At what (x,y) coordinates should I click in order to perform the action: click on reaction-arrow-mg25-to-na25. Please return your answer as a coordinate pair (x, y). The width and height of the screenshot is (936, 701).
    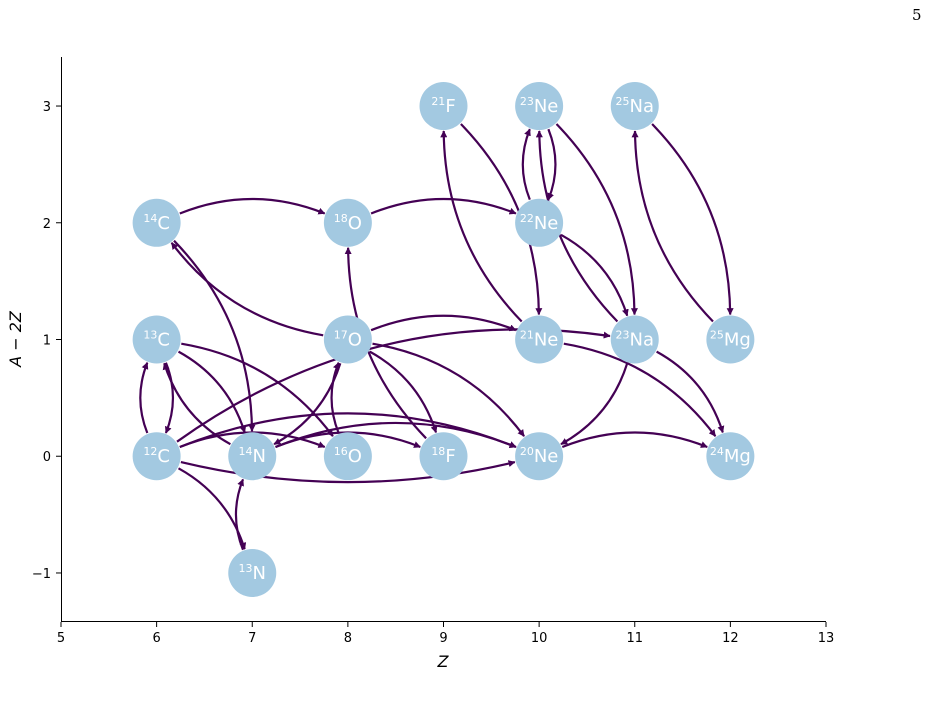
    Looking at the image, I should click on (672, 226).